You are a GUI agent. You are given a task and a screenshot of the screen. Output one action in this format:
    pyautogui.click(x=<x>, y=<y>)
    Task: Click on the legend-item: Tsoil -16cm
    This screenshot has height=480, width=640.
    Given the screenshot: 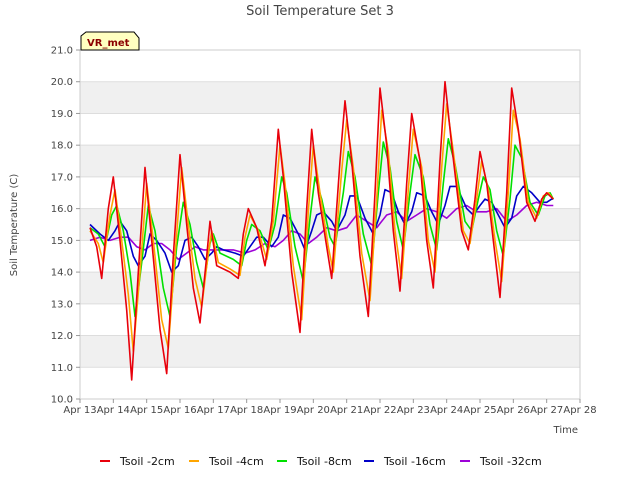 What is the action you would take?
    pyautogui.click(x=405, y=461)
    